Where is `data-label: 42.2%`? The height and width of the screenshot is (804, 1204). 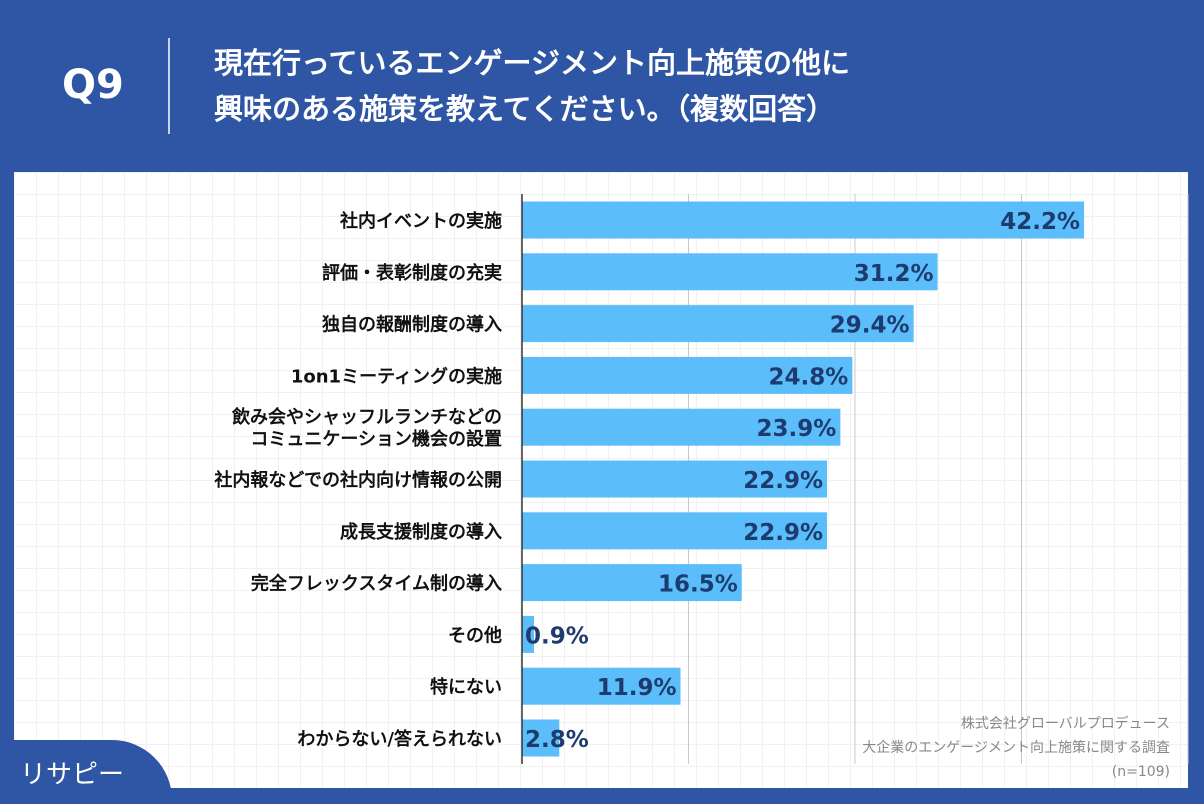
data-label: 42.2% is located at coordinates (1040, 222).